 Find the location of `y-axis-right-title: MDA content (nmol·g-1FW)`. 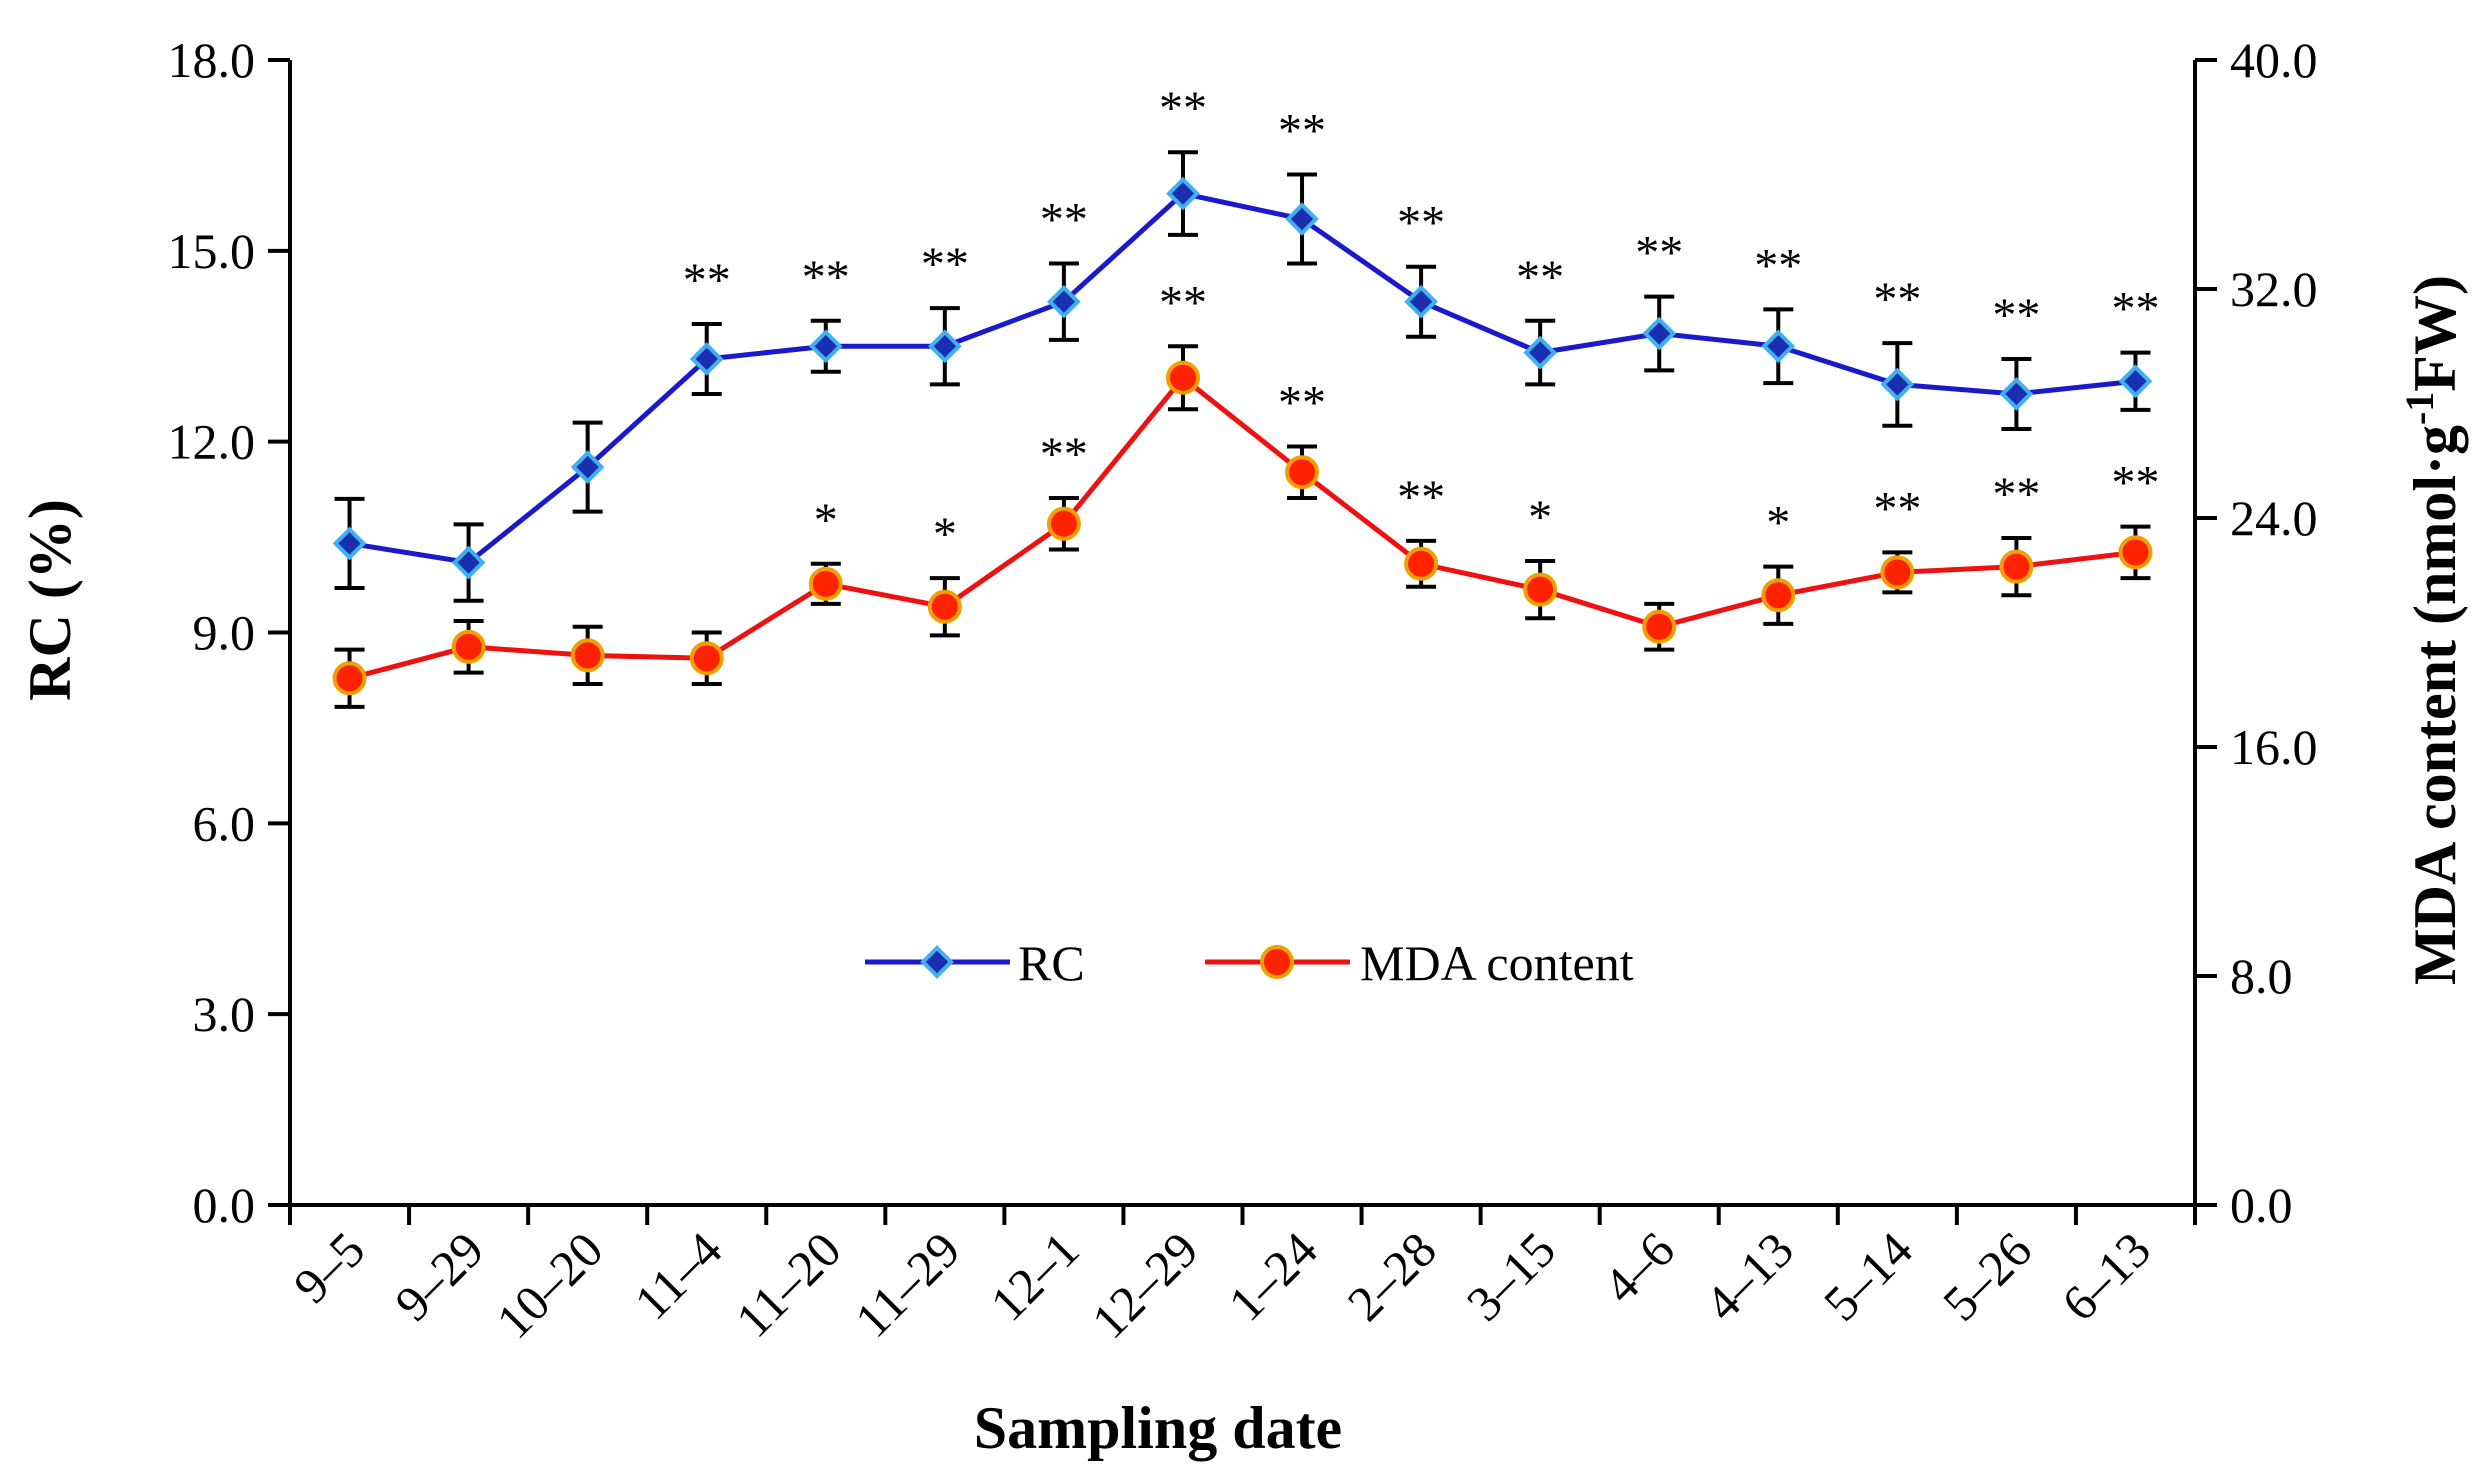

y-axis-right-title: MDA content (nmol·g-1FW) is located at coordinates (2433, 630).